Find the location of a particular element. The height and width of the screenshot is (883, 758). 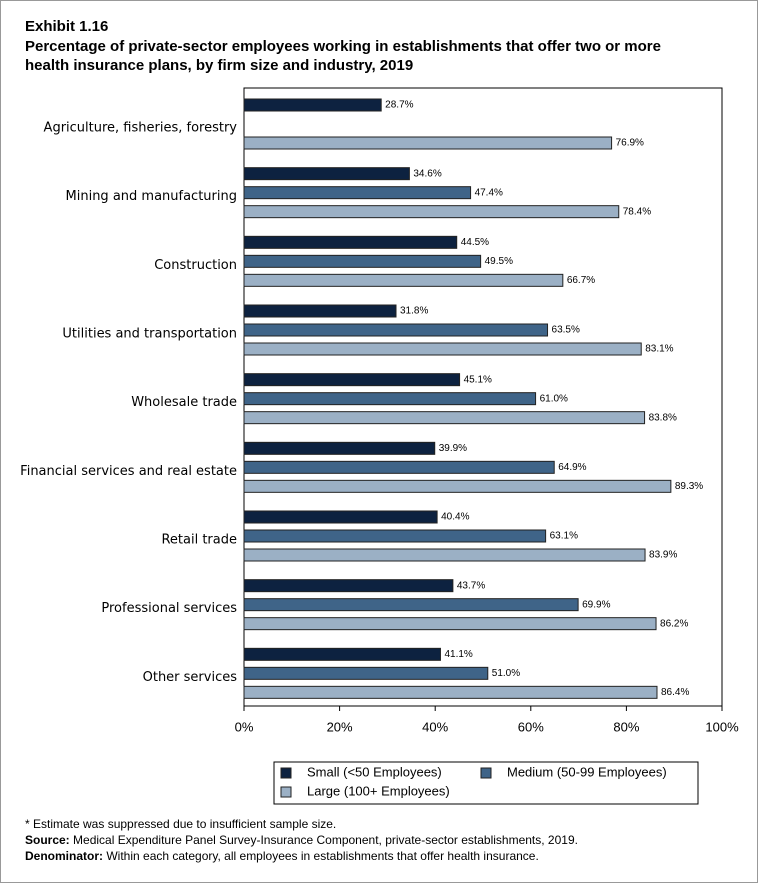

legend-label: Large (100+ Employees) is located at coordinates (378, 790).